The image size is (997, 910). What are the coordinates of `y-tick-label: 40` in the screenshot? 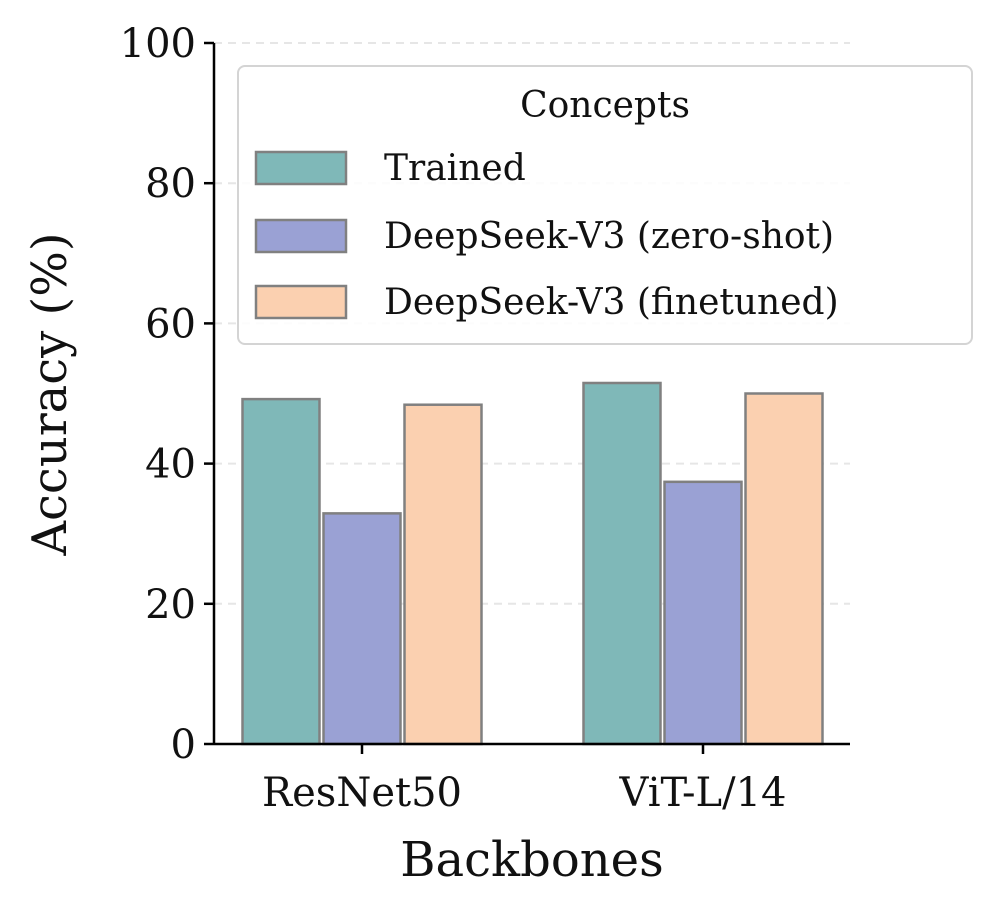 It's located at (170, 465).